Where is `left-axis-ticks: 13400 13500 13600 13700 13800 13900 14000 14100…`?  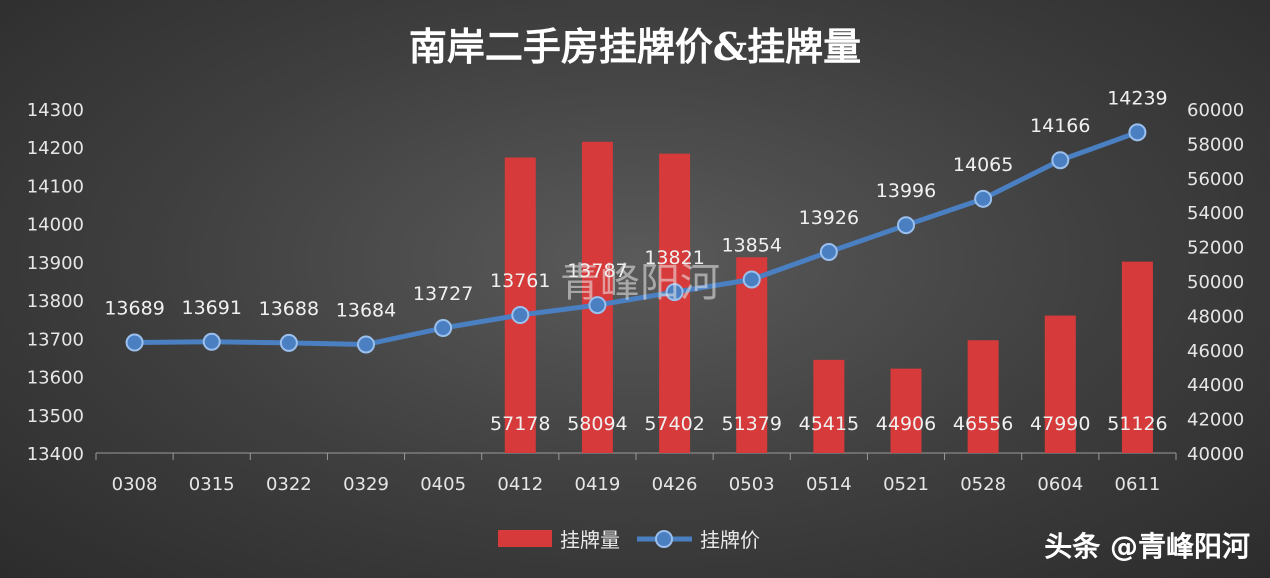 left-axis-ticks: 13400 13500 13600 13700 13800 13900 14000 14100… is located at coordinates (55, 282).